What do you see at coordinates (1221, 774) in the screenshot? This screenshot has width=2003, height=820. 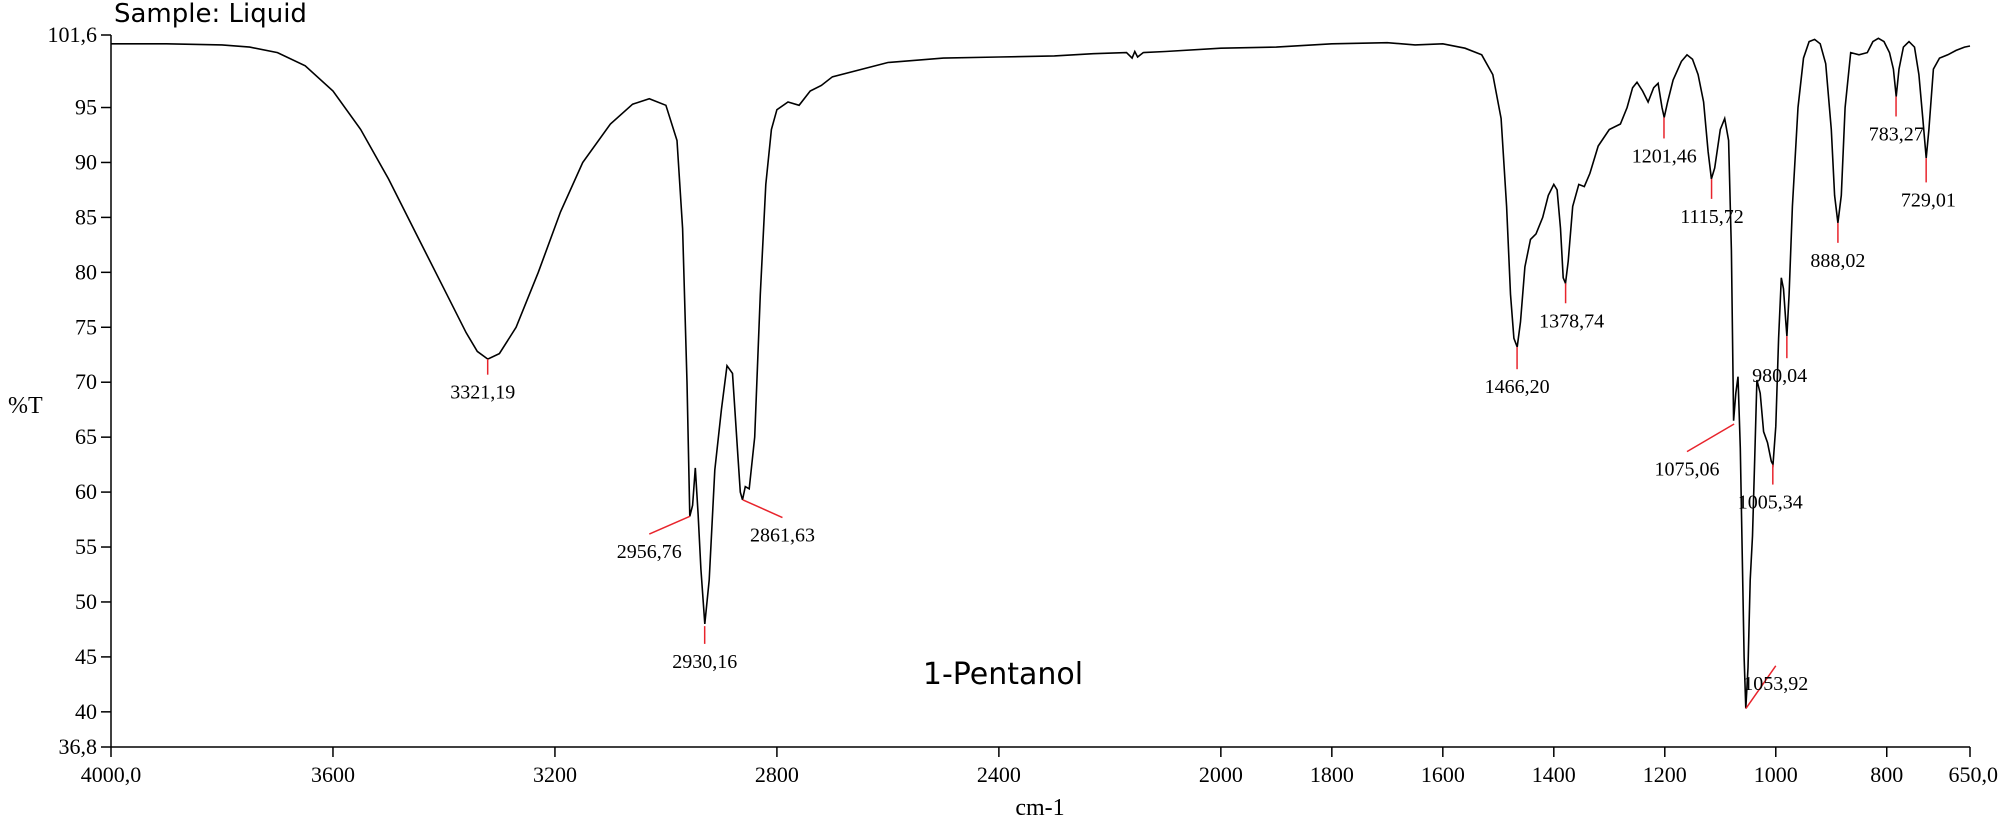 I see `x-tick-label: 2000` at bounding box center [1221, 774].